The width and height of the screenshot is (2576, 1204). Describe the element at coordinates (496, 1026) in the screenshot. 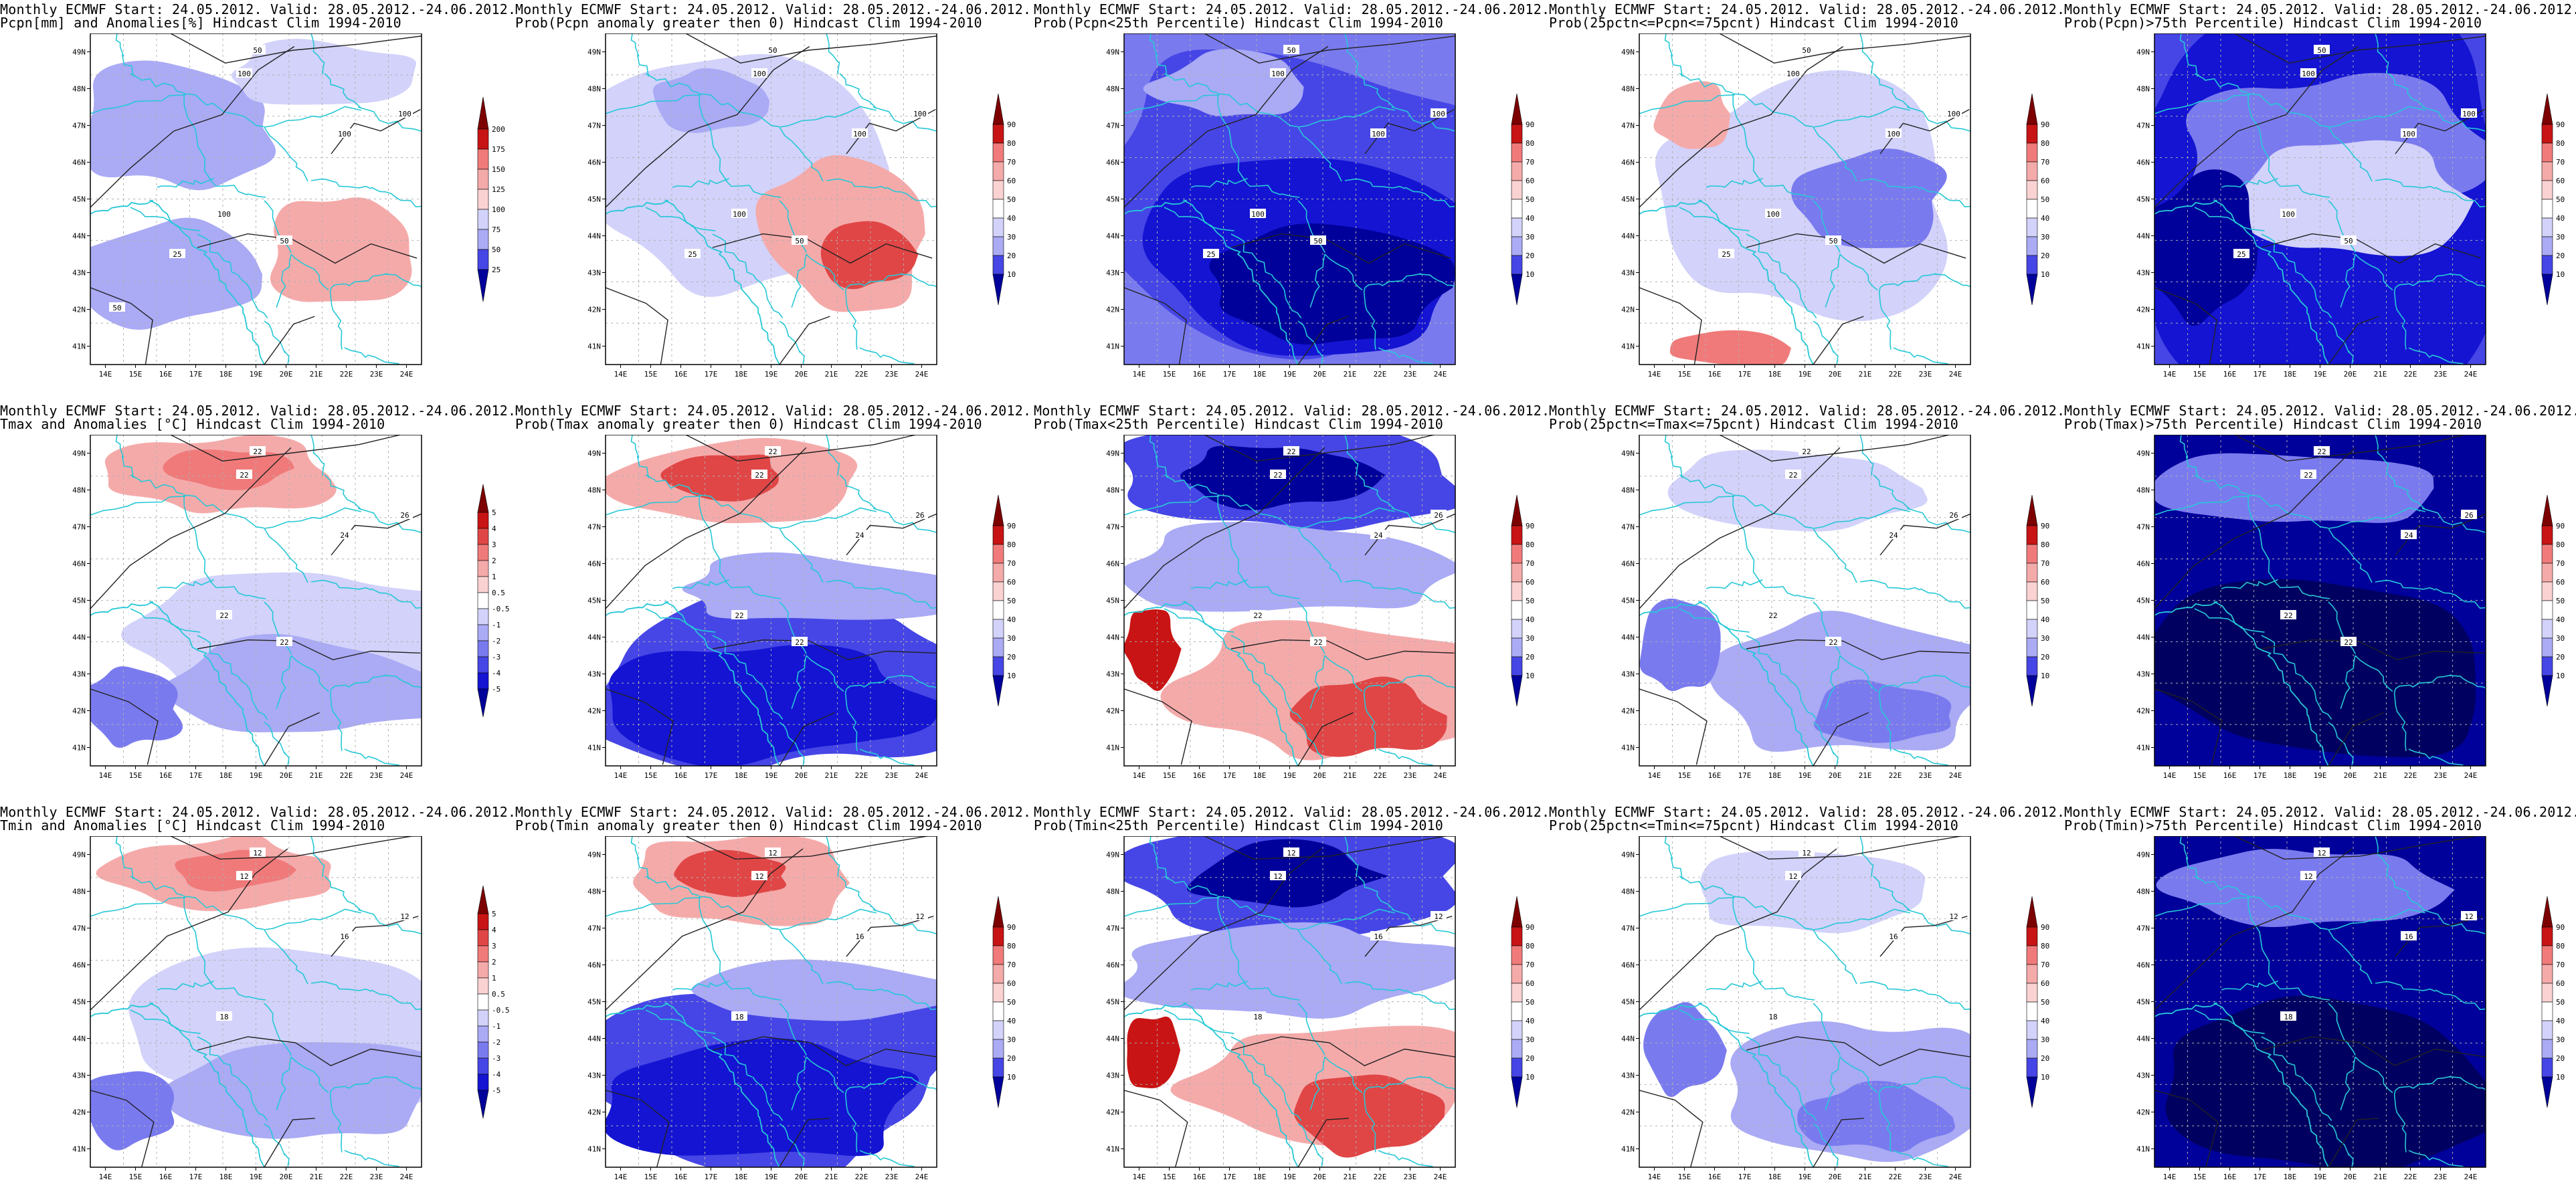

I see `colorbar-label: -1` at that location.